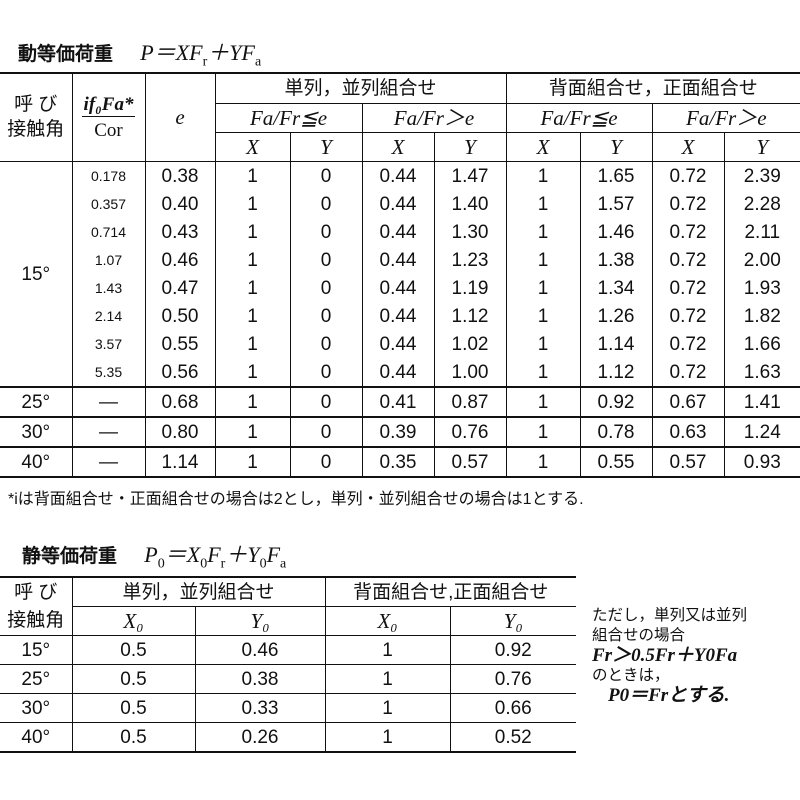 This screenshot has height=800, width=800. I want to click on cell-y1: 0.46, so click(260, 650).